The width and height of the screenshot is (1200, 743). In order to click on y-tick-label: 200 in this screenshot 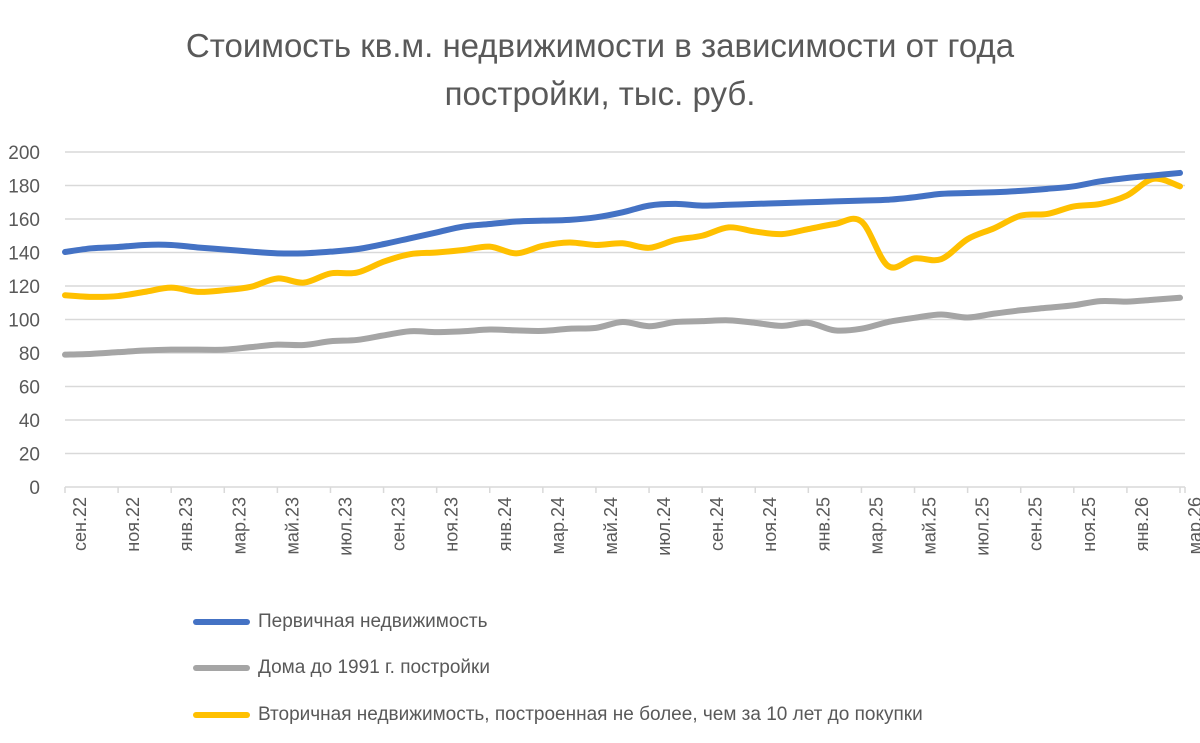, I will do `click(24, 153)`.